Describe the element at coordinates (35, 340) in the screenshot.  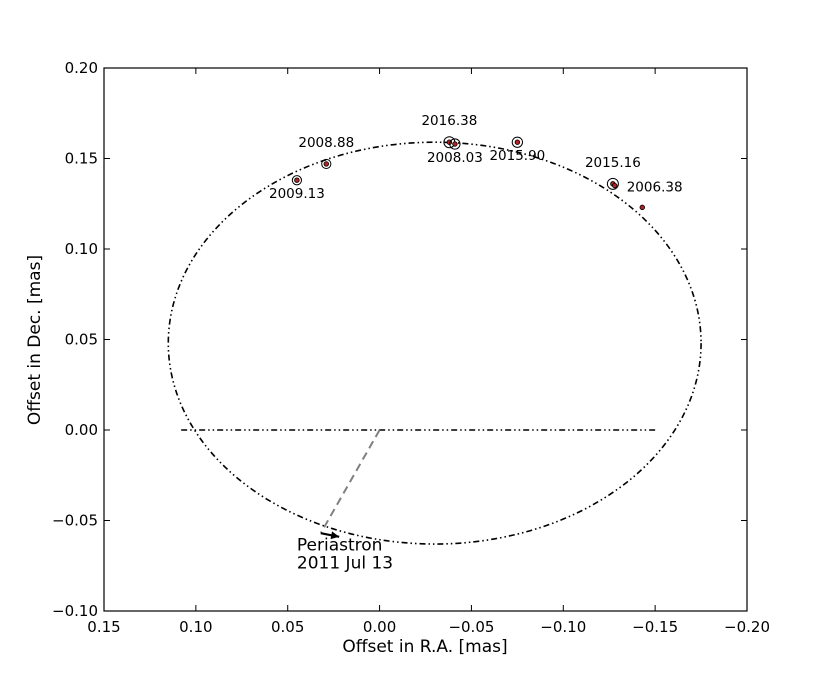
I see `y-axis-label: Offset in Dec. [mas]` at that location.